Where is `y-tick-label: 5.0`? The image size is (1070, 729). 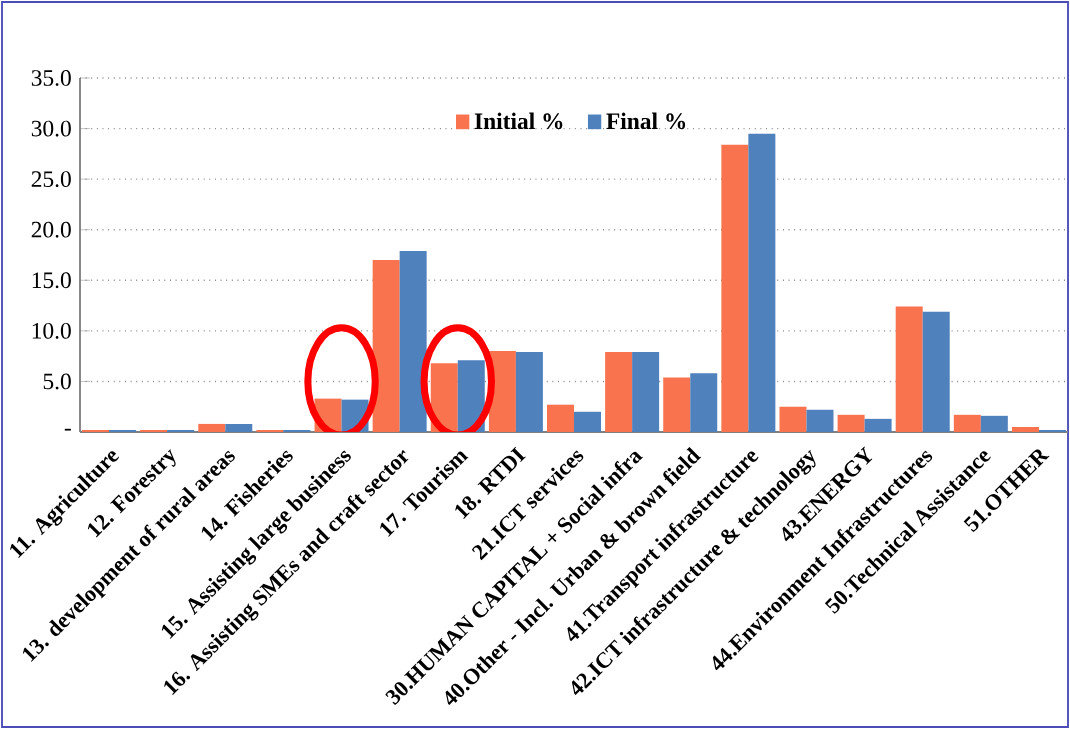
y-tick-label: 5.0 is located at coordinates (57, 381).